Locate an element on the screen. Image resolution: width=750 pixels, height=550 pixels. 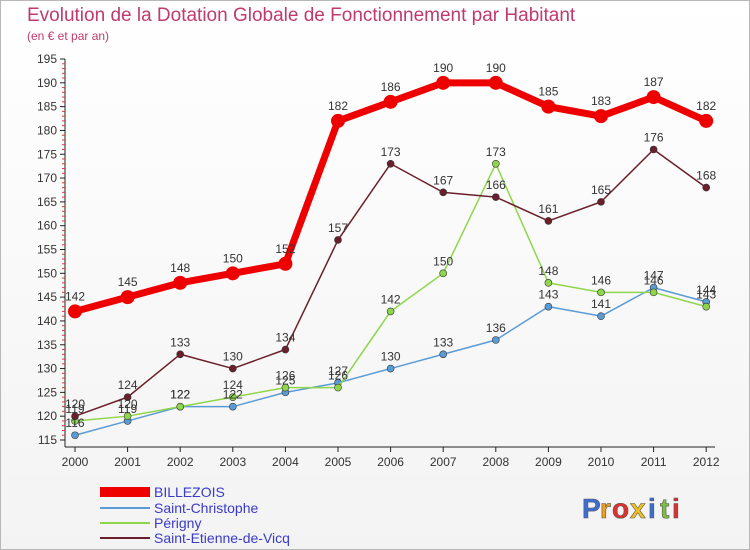
y-tick-label: 175 is located at coordinates (47, 154).